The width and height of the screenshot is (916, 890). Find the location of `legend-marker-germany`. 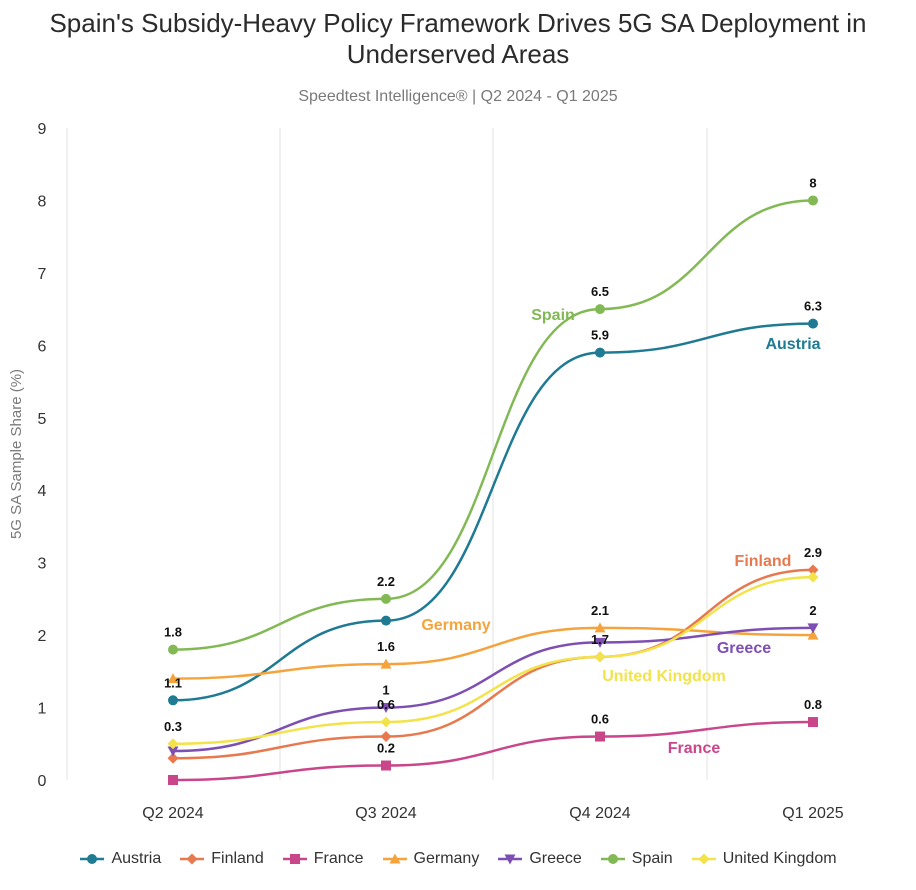

legend-marker-germany is located at coordinates (395, 858).